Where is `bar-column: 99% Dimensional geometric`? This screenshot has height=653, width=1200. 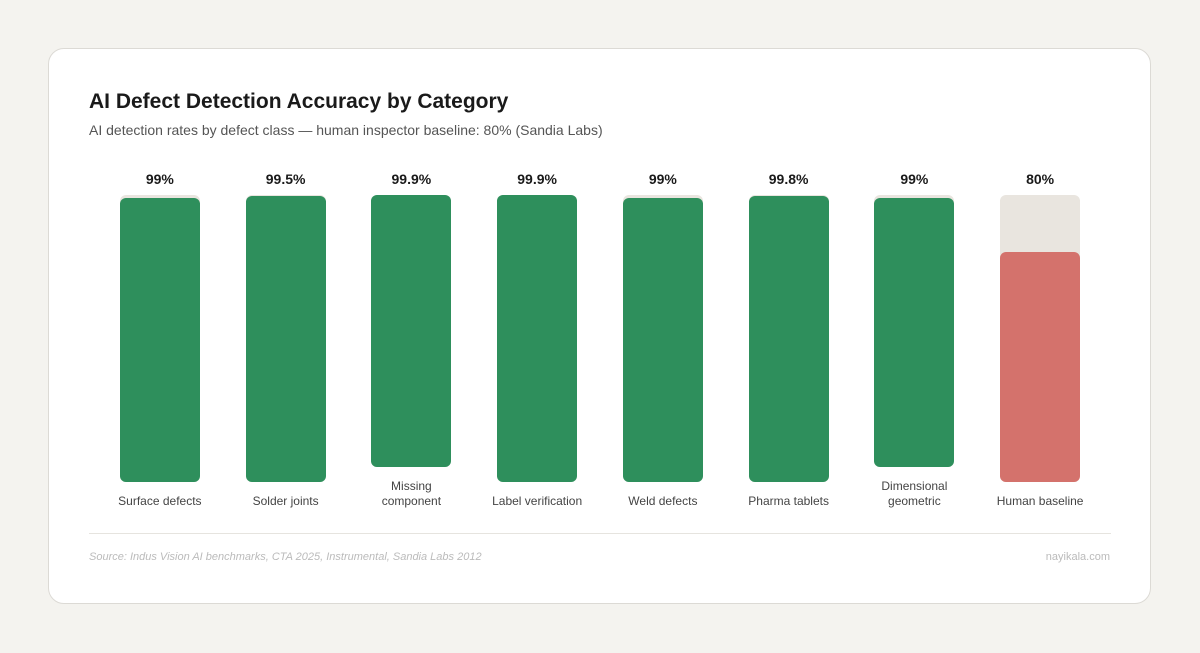 bar-column: 99% Dimensional geometric is located at coordinates (915, 339).